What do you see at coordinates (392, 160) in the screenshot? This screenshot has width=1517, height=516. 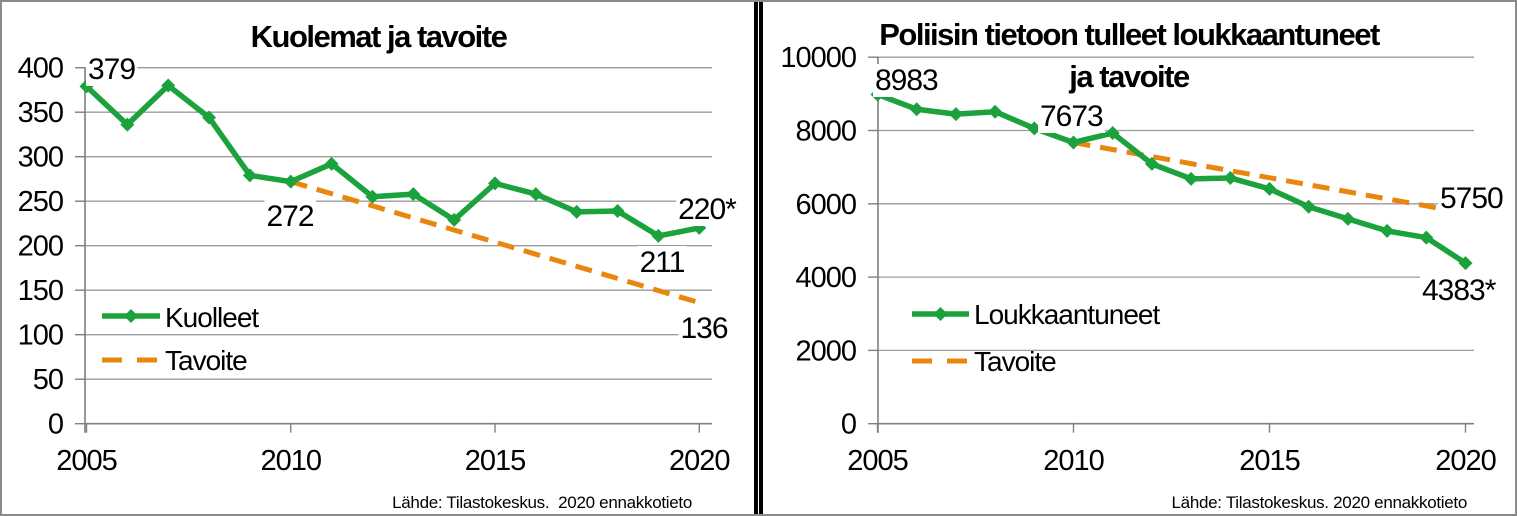 I see `deaths-series-line` at bounding box center [392, 160].